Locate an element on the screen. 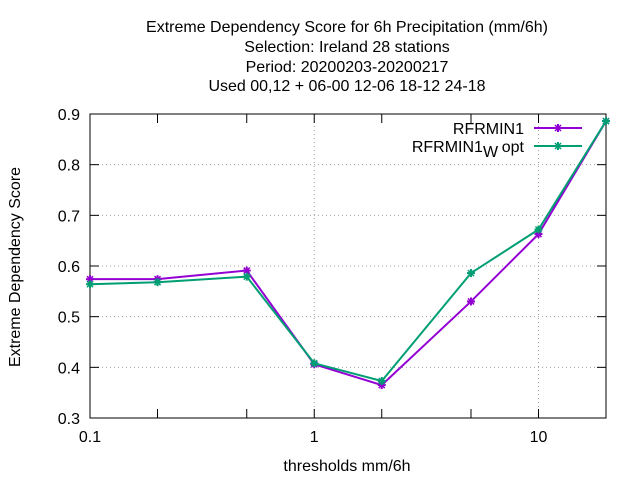  y-tick-label: 0.8 is located at coordinates (69, 166).